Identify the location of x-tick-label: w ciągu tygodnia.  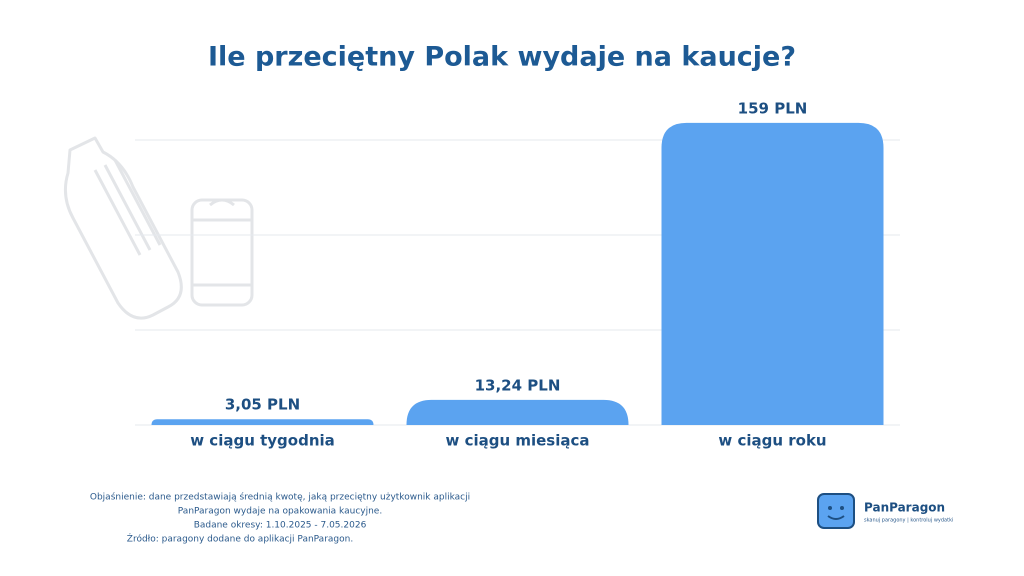
(262, 441).